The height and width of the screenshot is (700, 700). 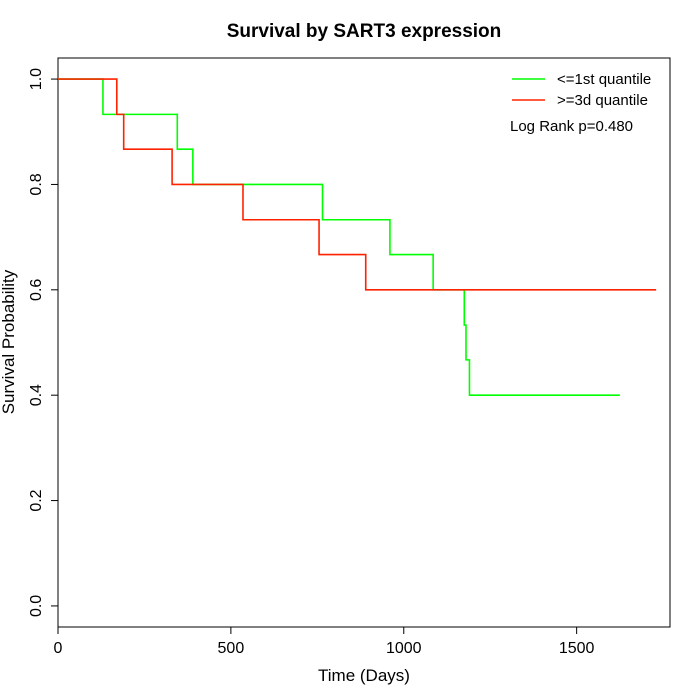 What do you see at coordinates (58, 648) in the screenshot?
I see `x-tick-label: 0` at bounding box center [58, 648].